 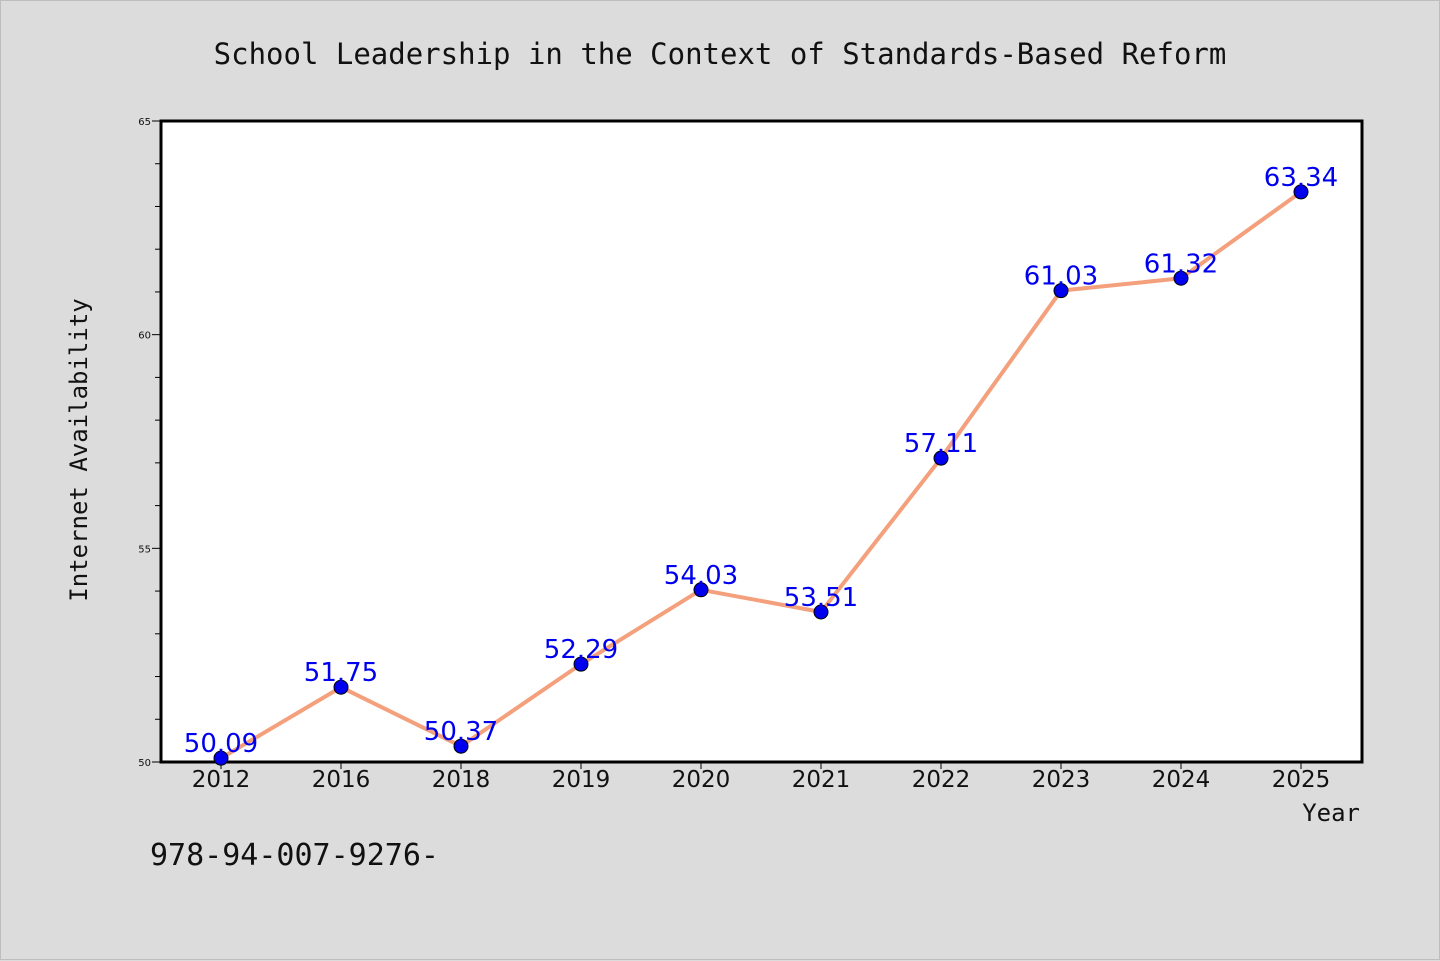 What do you see at coordinates (1181, 780) in the screenshot?
I see `x-tick-label: 2024` at bounding box center [1181, 780].